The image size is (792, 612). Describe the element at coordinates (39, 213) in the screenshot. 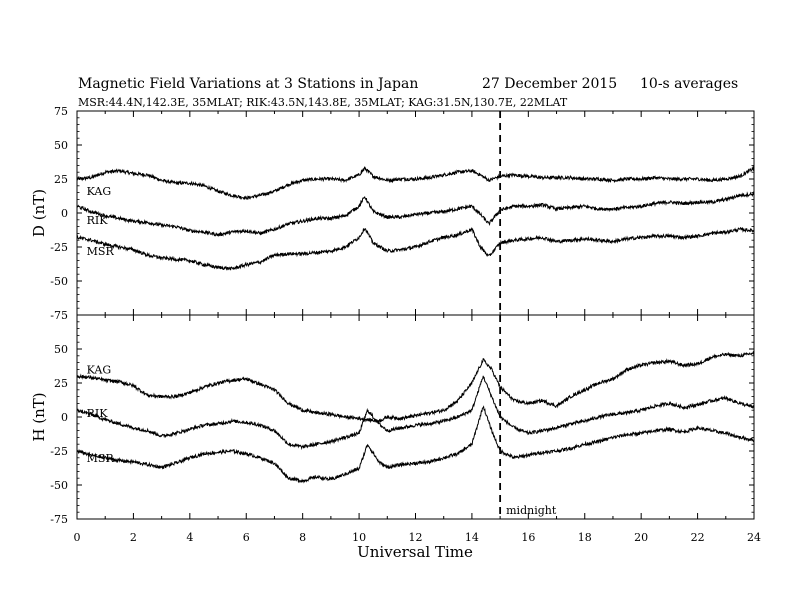

I see `y-axis-label: D (nT)` at that location.